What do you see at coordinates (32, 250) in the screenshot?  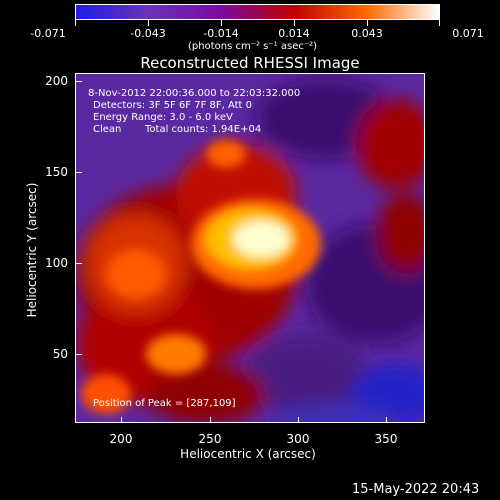 I see `y-axis-label: Heliocentric Y (arcsec)` at bounding box center [32, 250].